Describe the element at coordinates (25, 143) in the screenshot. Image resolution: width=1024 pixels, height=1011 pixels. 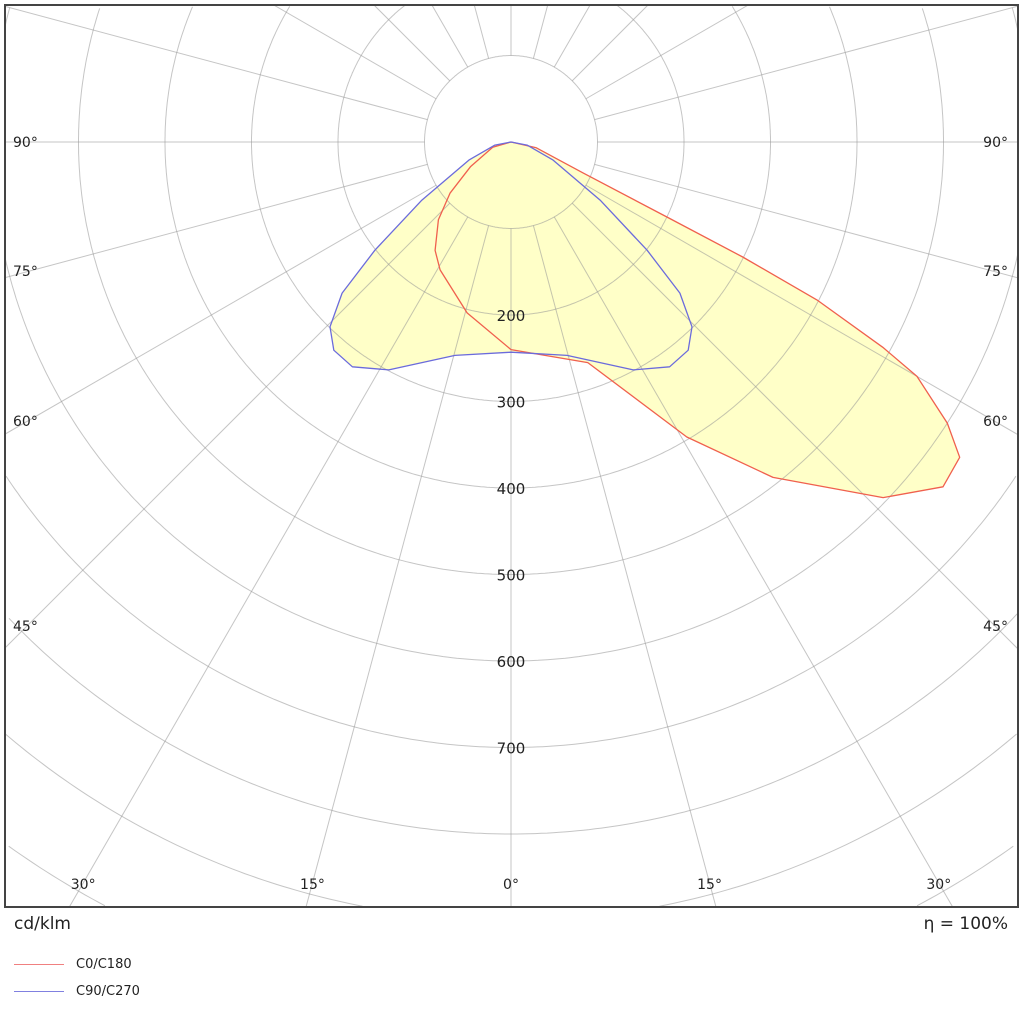
I see `angle-label-left: 90°` at that location.